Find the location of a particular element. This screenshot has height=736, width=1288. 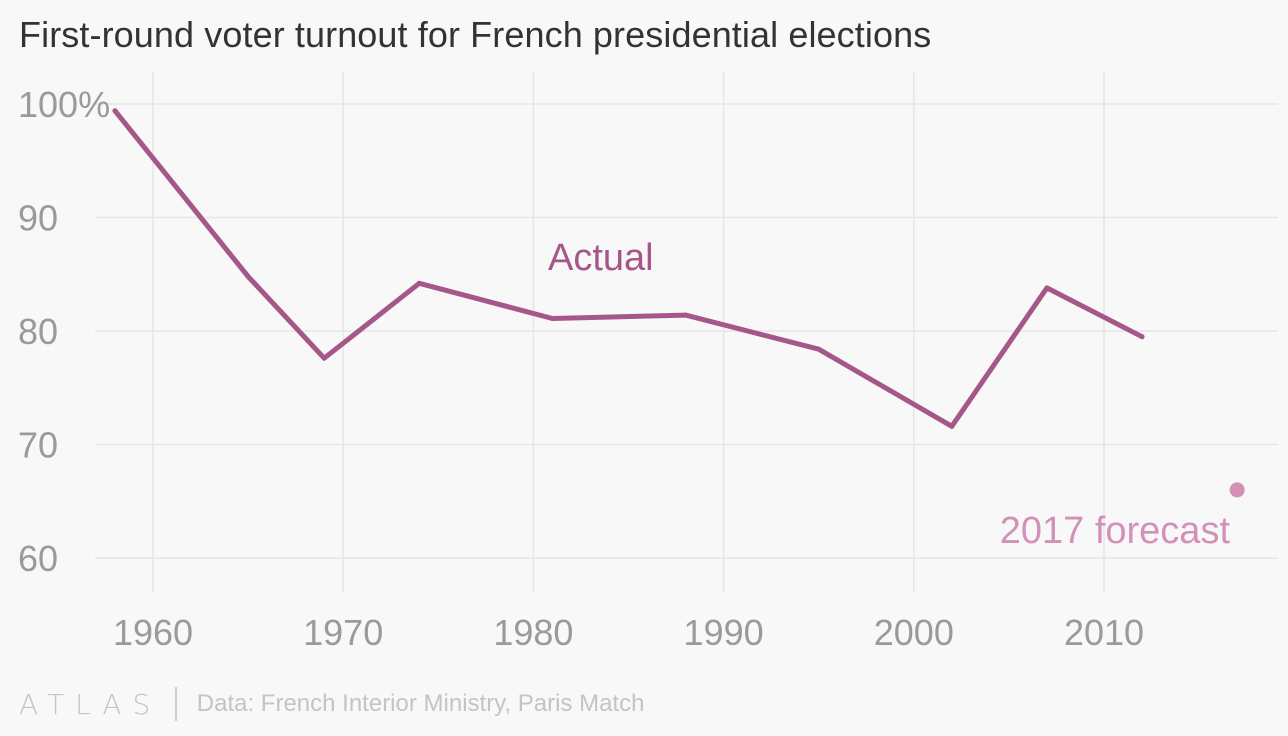

x-tick-label: 1980 is located at coordinates (533, 632).